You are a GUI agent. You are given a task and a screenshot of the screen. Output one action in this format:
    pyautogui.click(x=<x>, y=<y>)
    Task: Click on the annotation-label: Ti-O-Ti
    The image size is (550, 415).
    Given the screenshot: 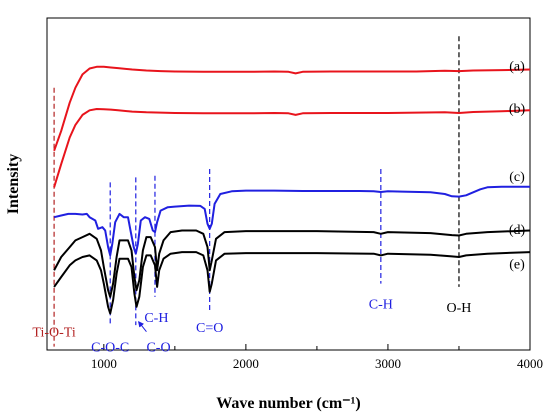 What is the action you would take?
    pyautogui.click(x=53, y=333)
    